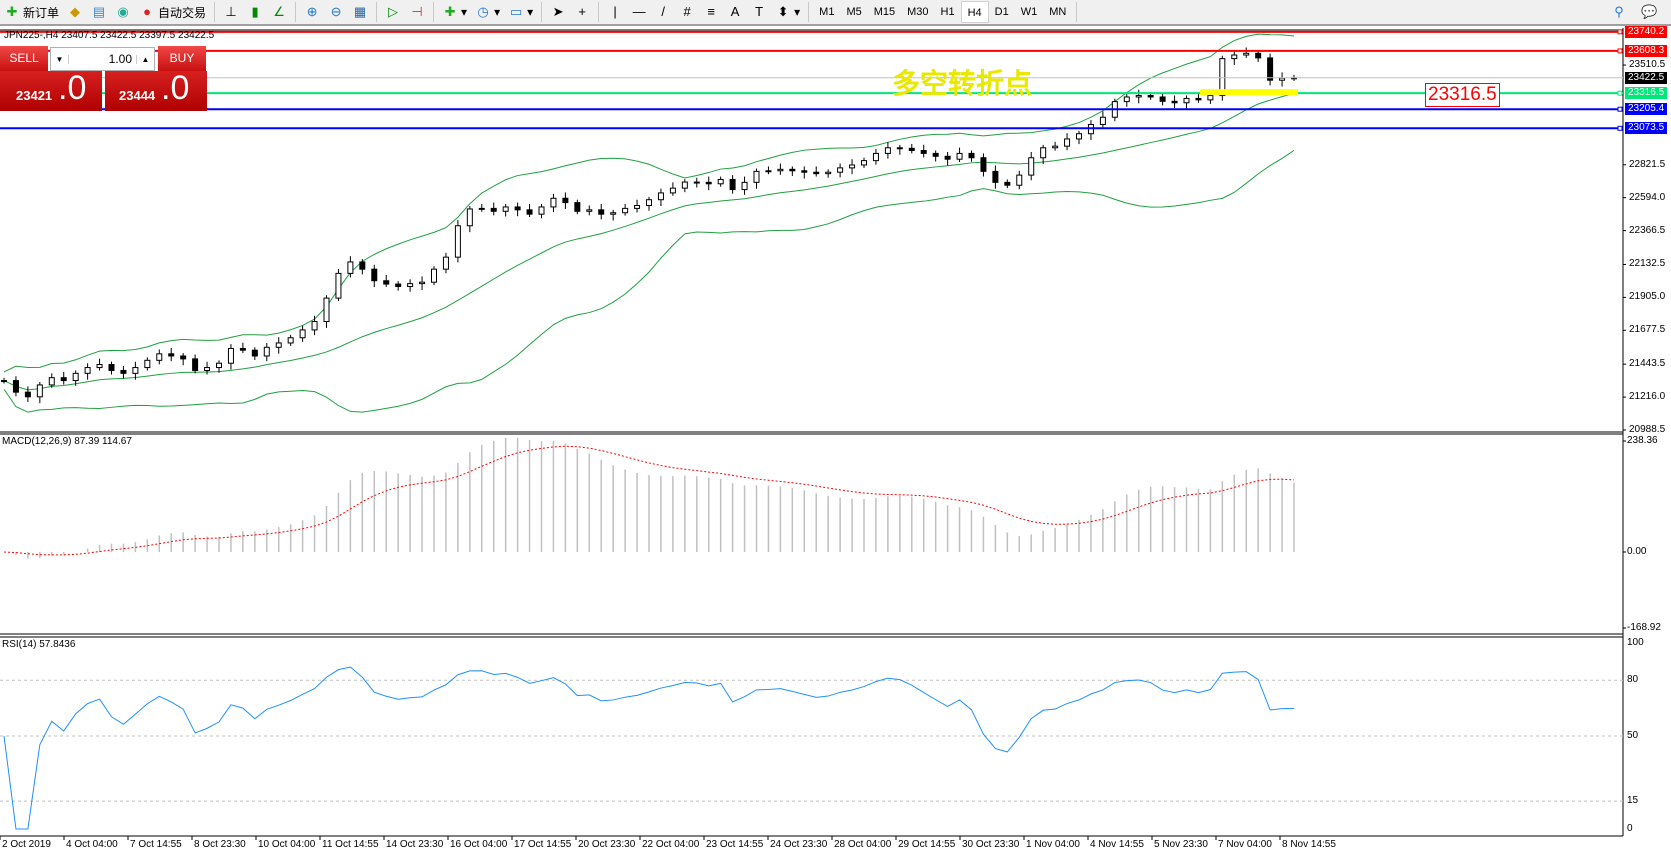 This screenshot has height=859, width=1671. What do you see at coordinates (454, 12) in the screenshot?
I see `indicators-button: ✚ ▾` at bounding box center [454, 12].